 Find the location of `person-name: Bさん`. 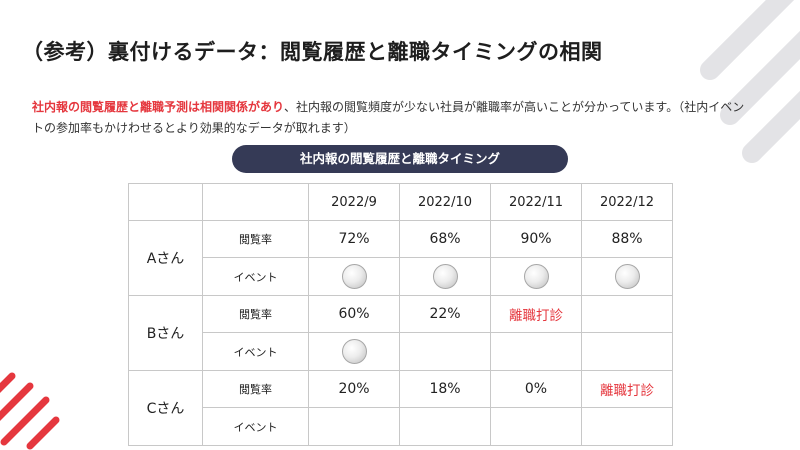

person-name: Bさん is located at coordinates (165, 333).